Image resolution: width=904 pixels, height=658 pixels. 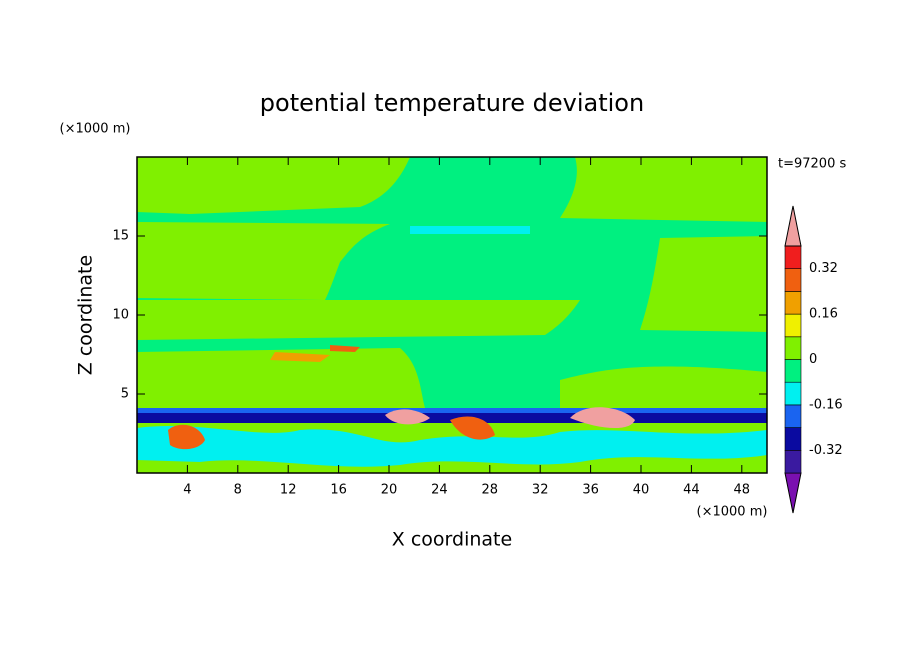 I want to click on x-tick-label: 24, so click(x=439, y=490).